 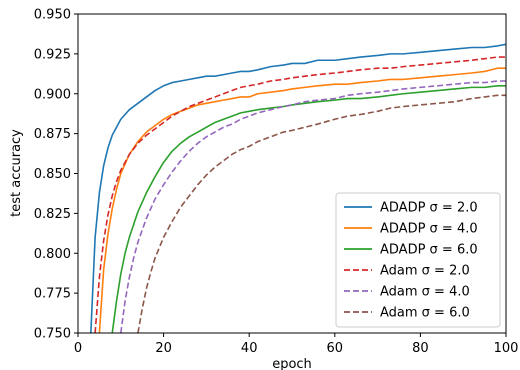 I want to click on y-tick-label: 0.850, so click(x=52, y=174).